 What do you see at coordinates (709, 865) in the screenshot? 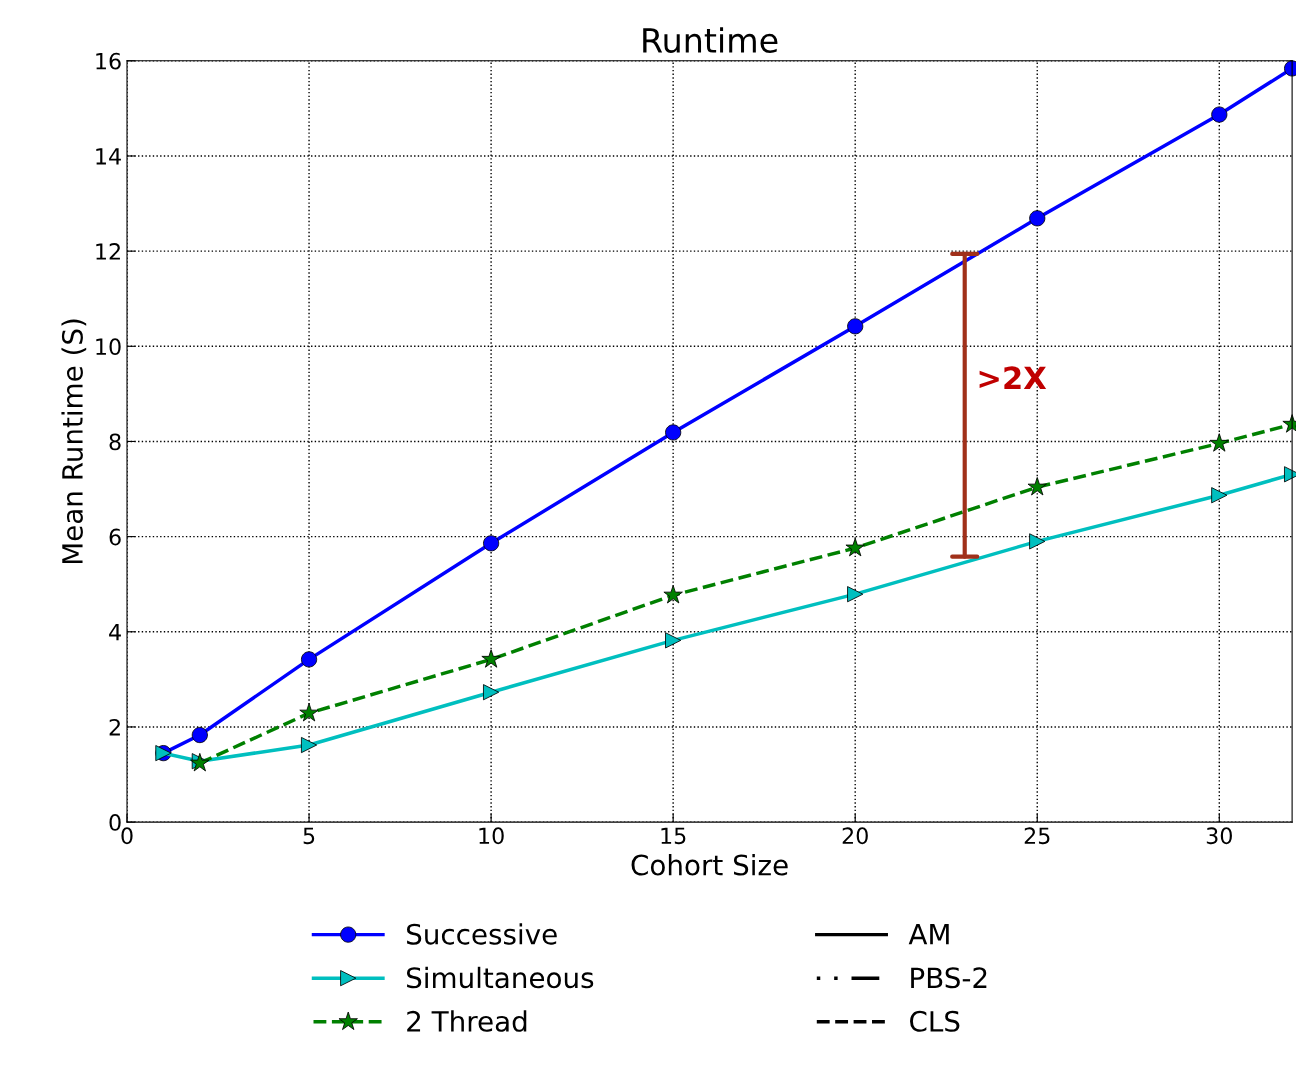
I see `x-axis-title: Cohort Size` at bounding box center [709, 865].